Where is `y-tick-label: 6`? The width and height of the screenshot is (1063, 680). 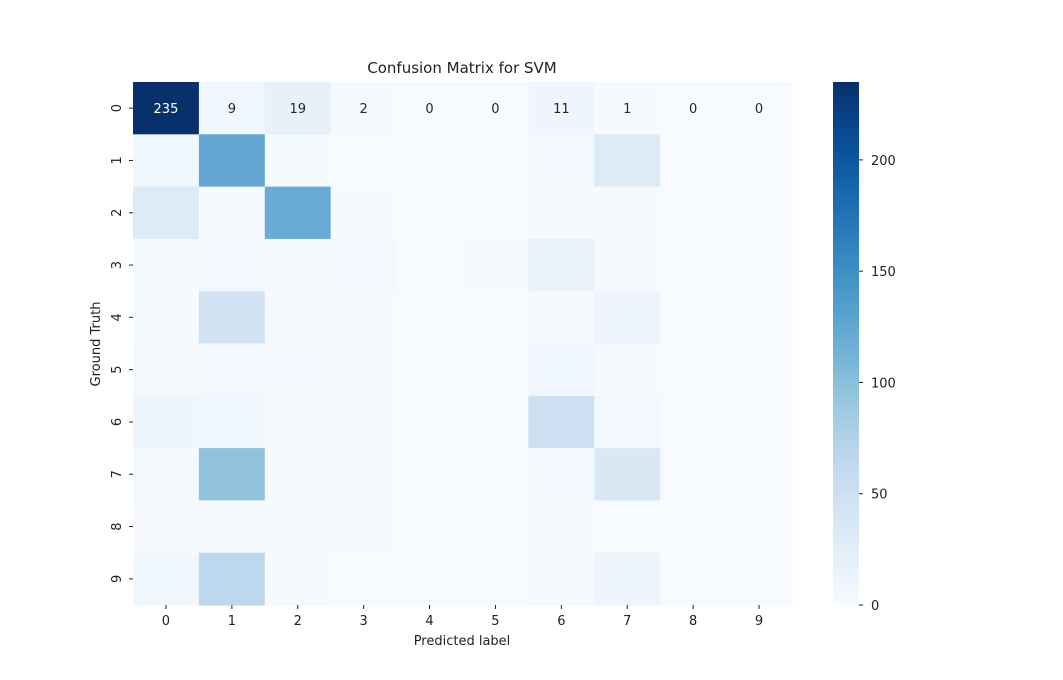
y-tick-label: 6 is located at coordinates (117, 422).